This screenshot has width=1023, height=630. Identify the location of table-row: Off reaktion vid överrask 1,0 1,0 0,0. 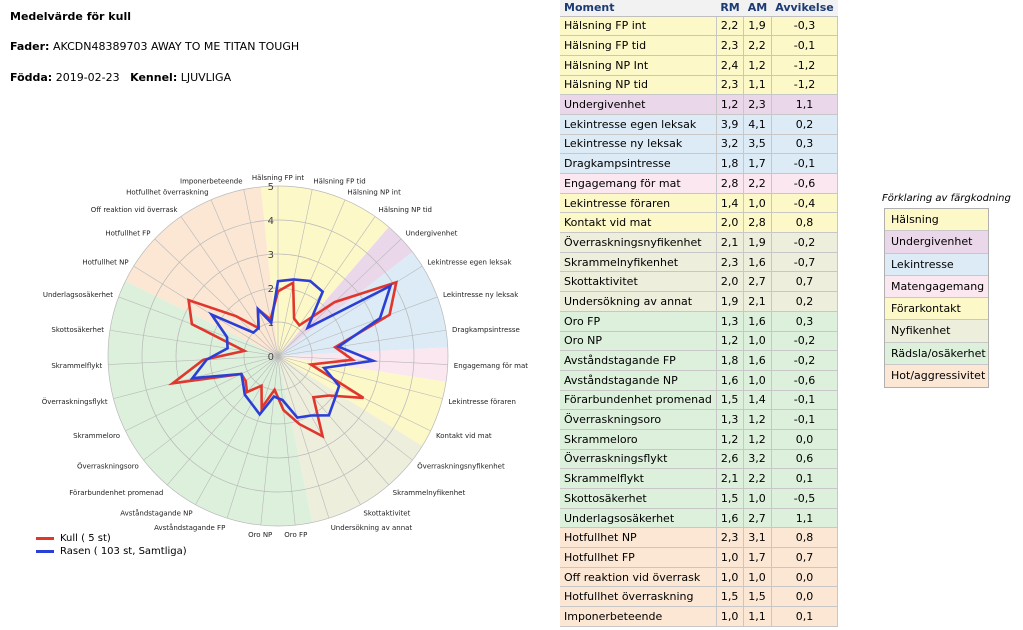
(699, 577).